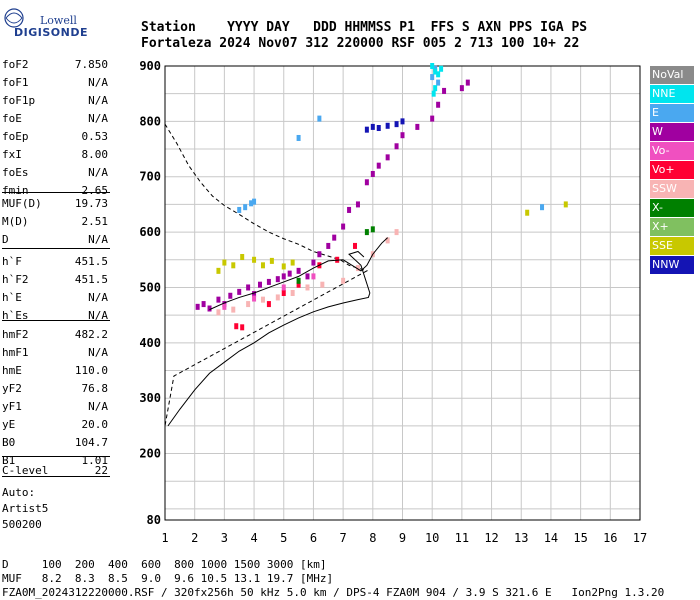 This screenshot has height=600, width=700. I want to click on param-row: B0 104.7, so click(55, 442).